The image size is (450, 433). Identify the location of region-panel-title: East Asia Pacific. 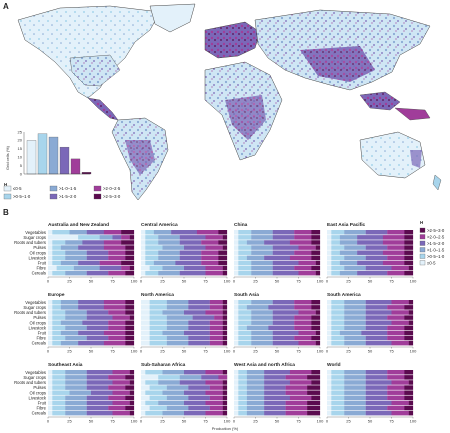
(346, 225).